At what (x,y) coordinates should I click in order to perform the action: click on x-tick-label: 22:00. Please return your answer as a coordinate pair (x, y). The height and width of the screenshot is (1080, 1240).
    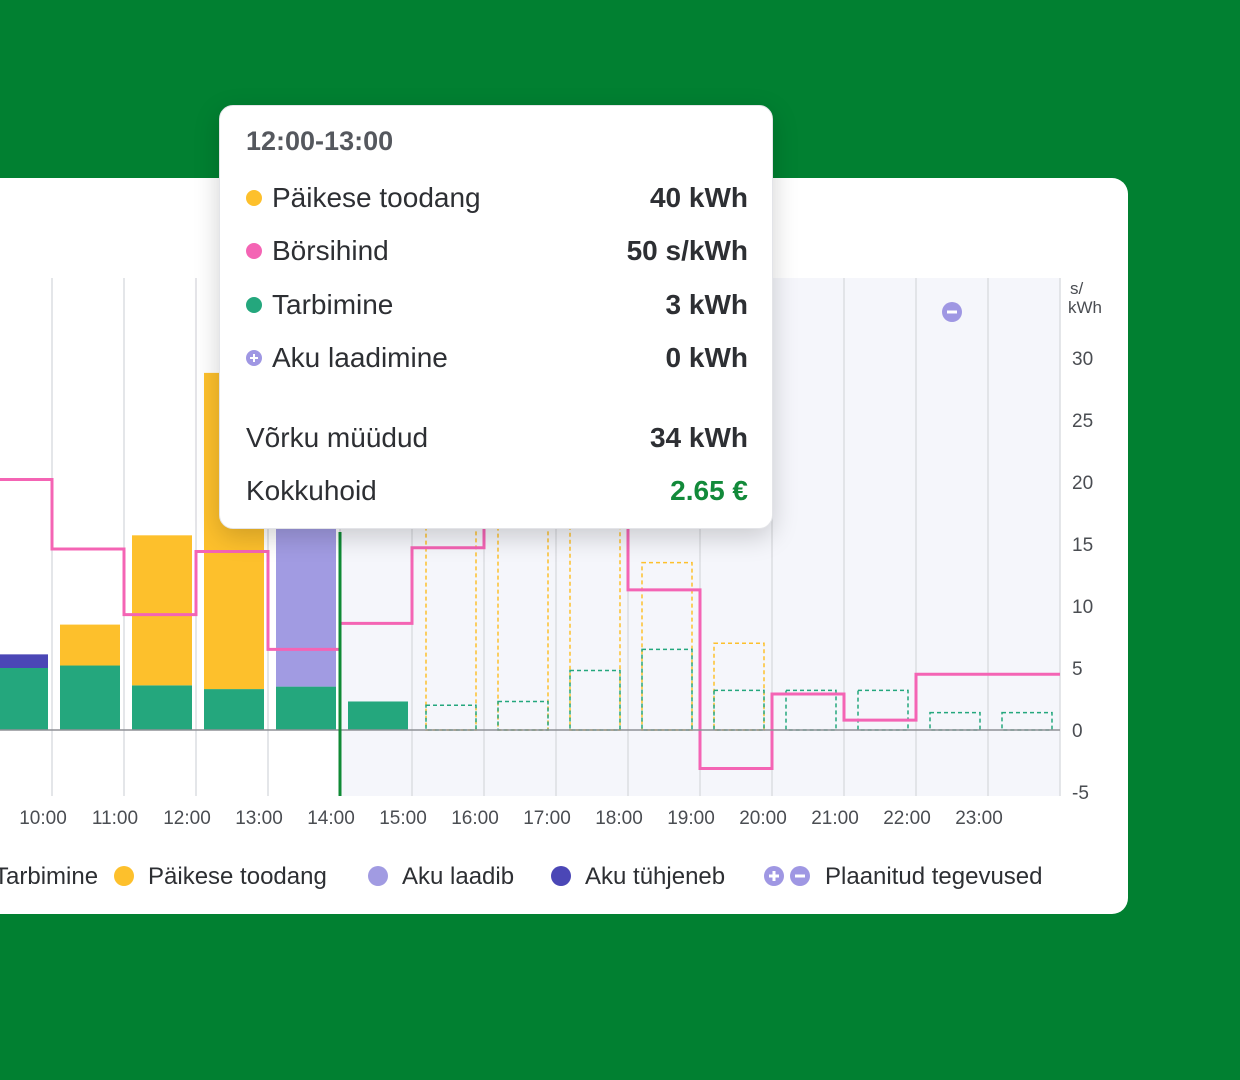
    Looking at the image, I should click on (907, 818).